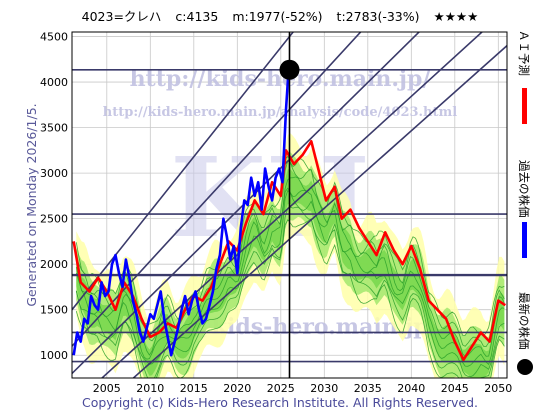 This screenshot has height=420, width=560. What do you see at coordinates (289, 205) in the screenshot?
I see `latest-layer` at bounding box center [289, 205].